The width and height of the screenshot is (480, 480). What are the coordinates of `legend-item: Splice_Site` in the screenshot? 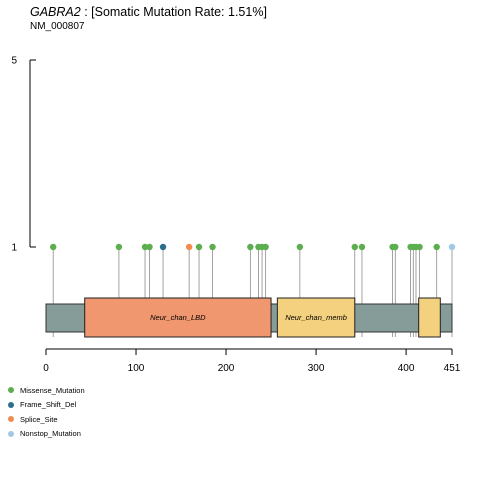 It's located at (46, 419).